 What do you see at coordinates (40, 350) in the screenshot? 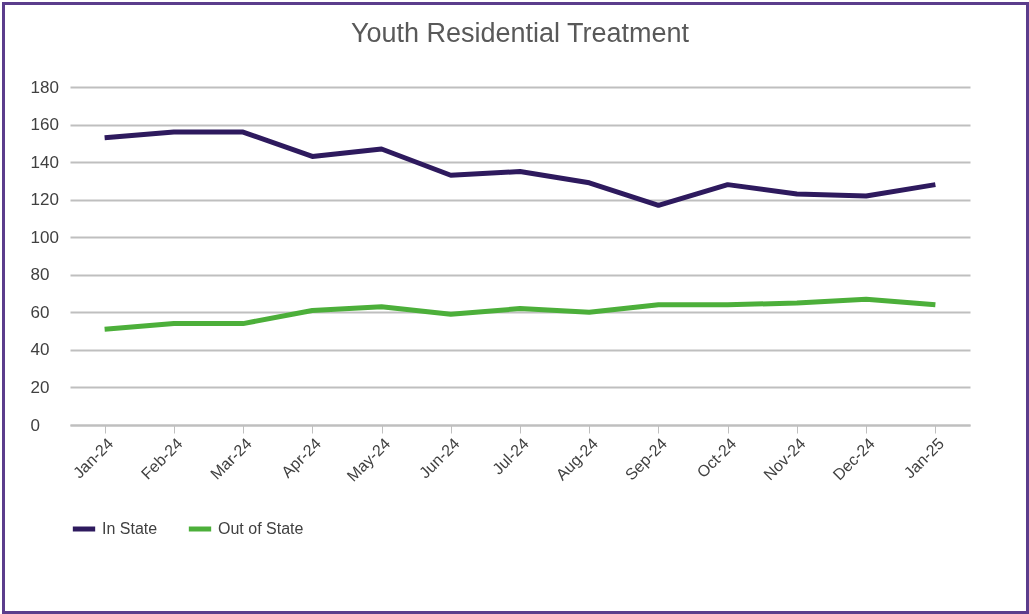
I see `y-tick-label: 40` at bounding box center [40, 350].